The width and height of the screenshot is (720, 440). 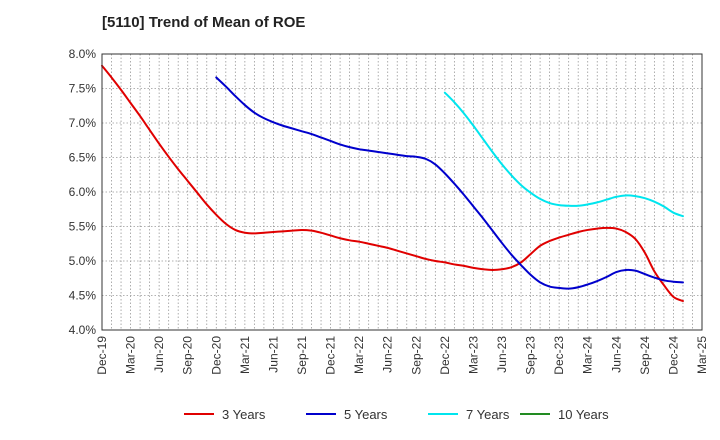 What do you see at coordinates (331, 355) in the screenshot?
I see `x-tick-label: Dec-21` at bounding box center [331, 355].